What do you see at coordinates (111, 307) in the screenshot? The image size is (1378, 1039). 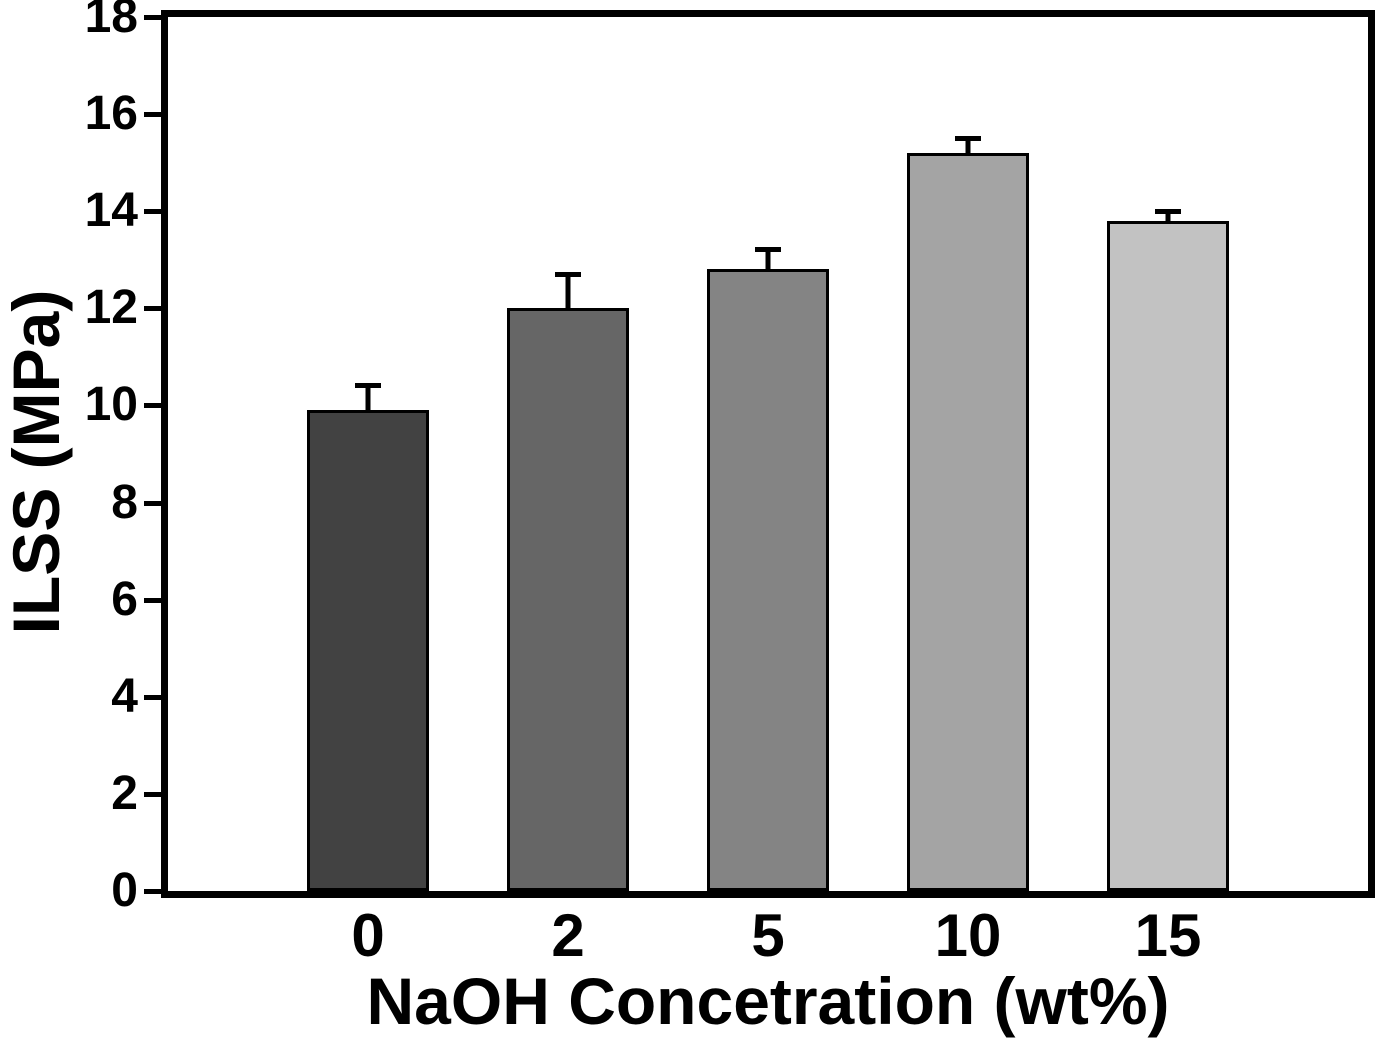 I see `y-tick-label: 12` at bounding box center [111, 307].